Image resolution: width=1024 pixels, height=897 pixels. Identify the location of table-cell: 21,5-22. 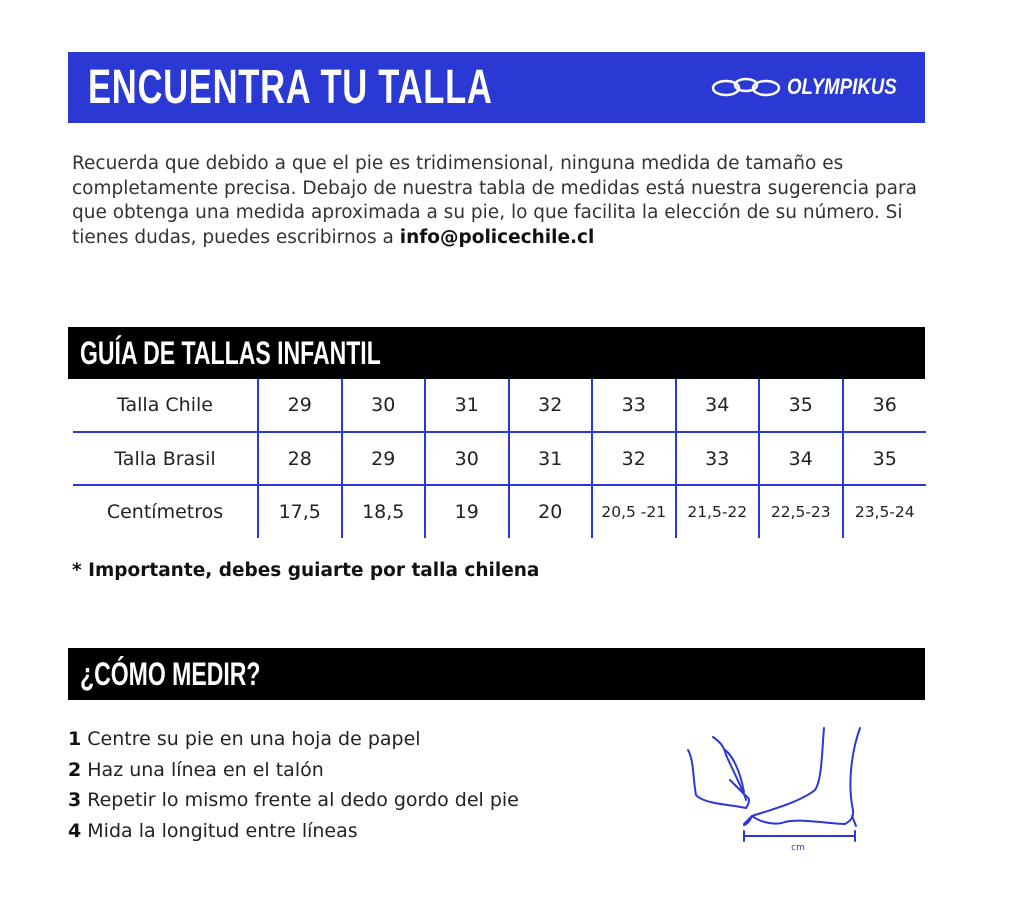
(716, 511).